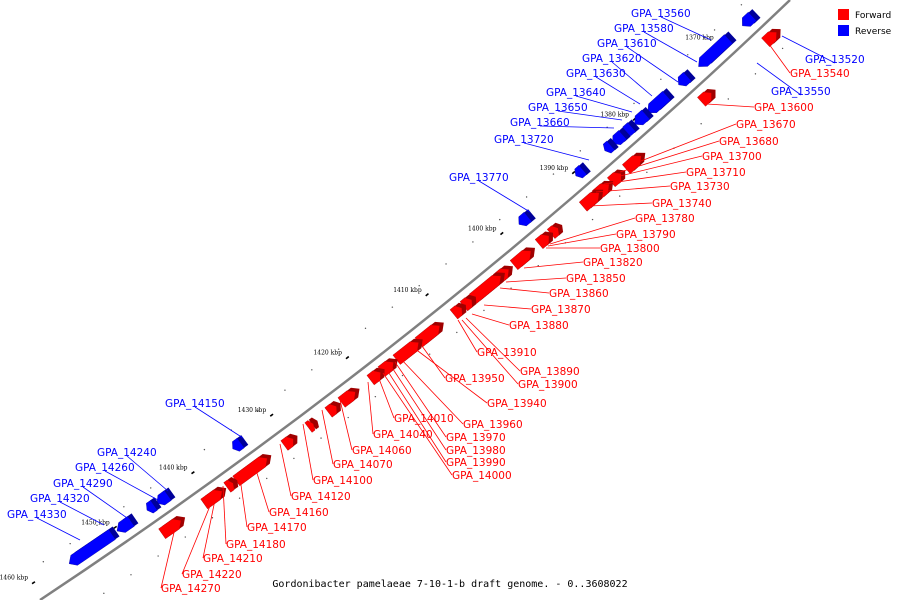  I want to click on reverse-gene-label: GPA_13770, so click(479, 178).